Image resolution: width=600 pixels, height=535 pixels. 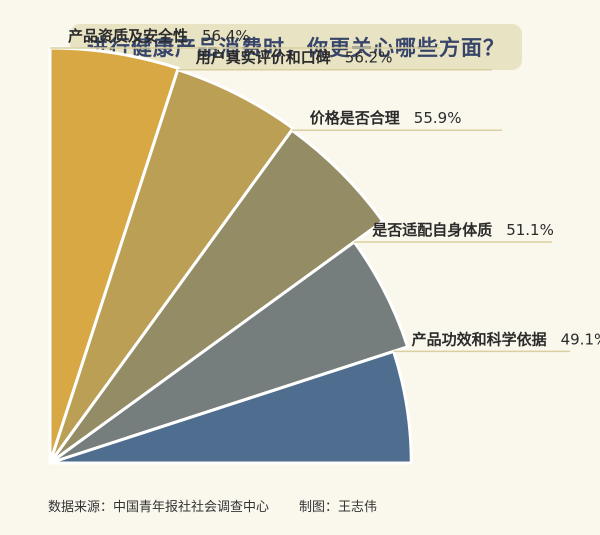 What do you see at coordinates (263, 58) in the screenshot?
I see `category-label-2: 用户真实评价和口碑` at bounding box center [263, 58].